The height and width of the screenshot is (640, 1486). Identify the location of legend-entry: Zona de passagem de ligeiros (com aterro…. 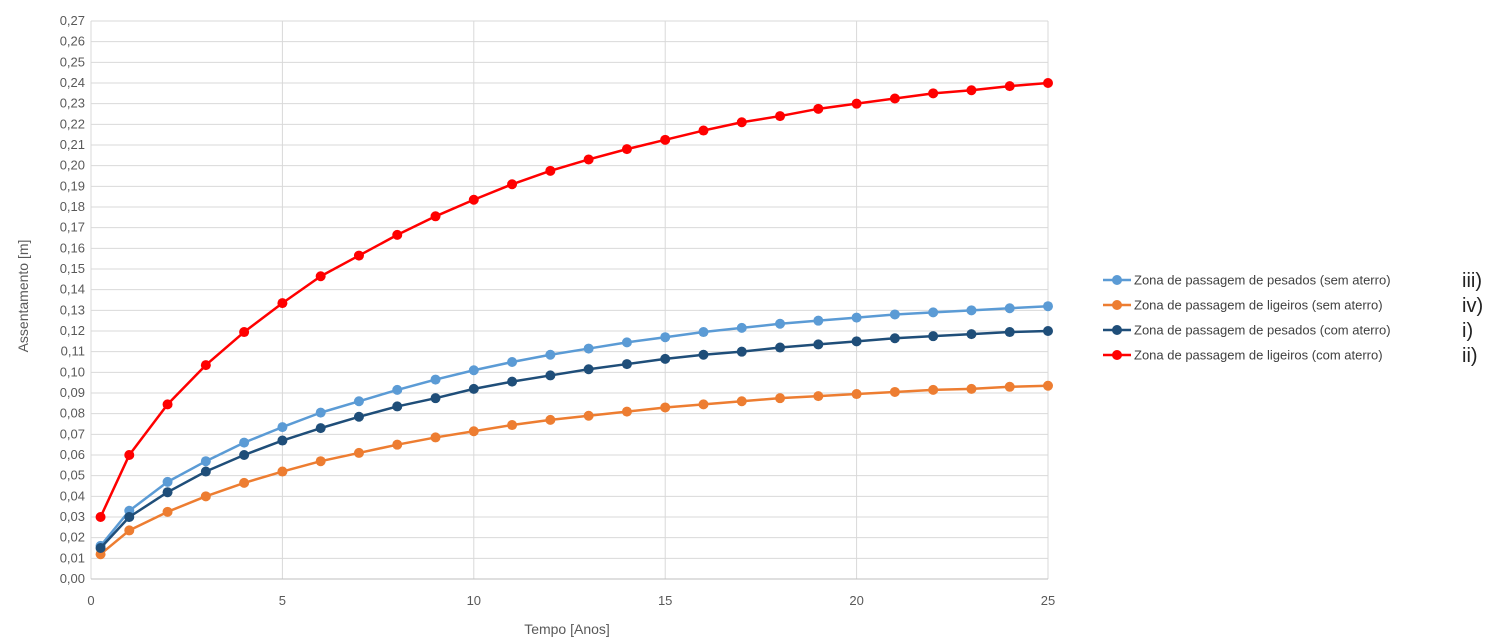
(1290, 356).